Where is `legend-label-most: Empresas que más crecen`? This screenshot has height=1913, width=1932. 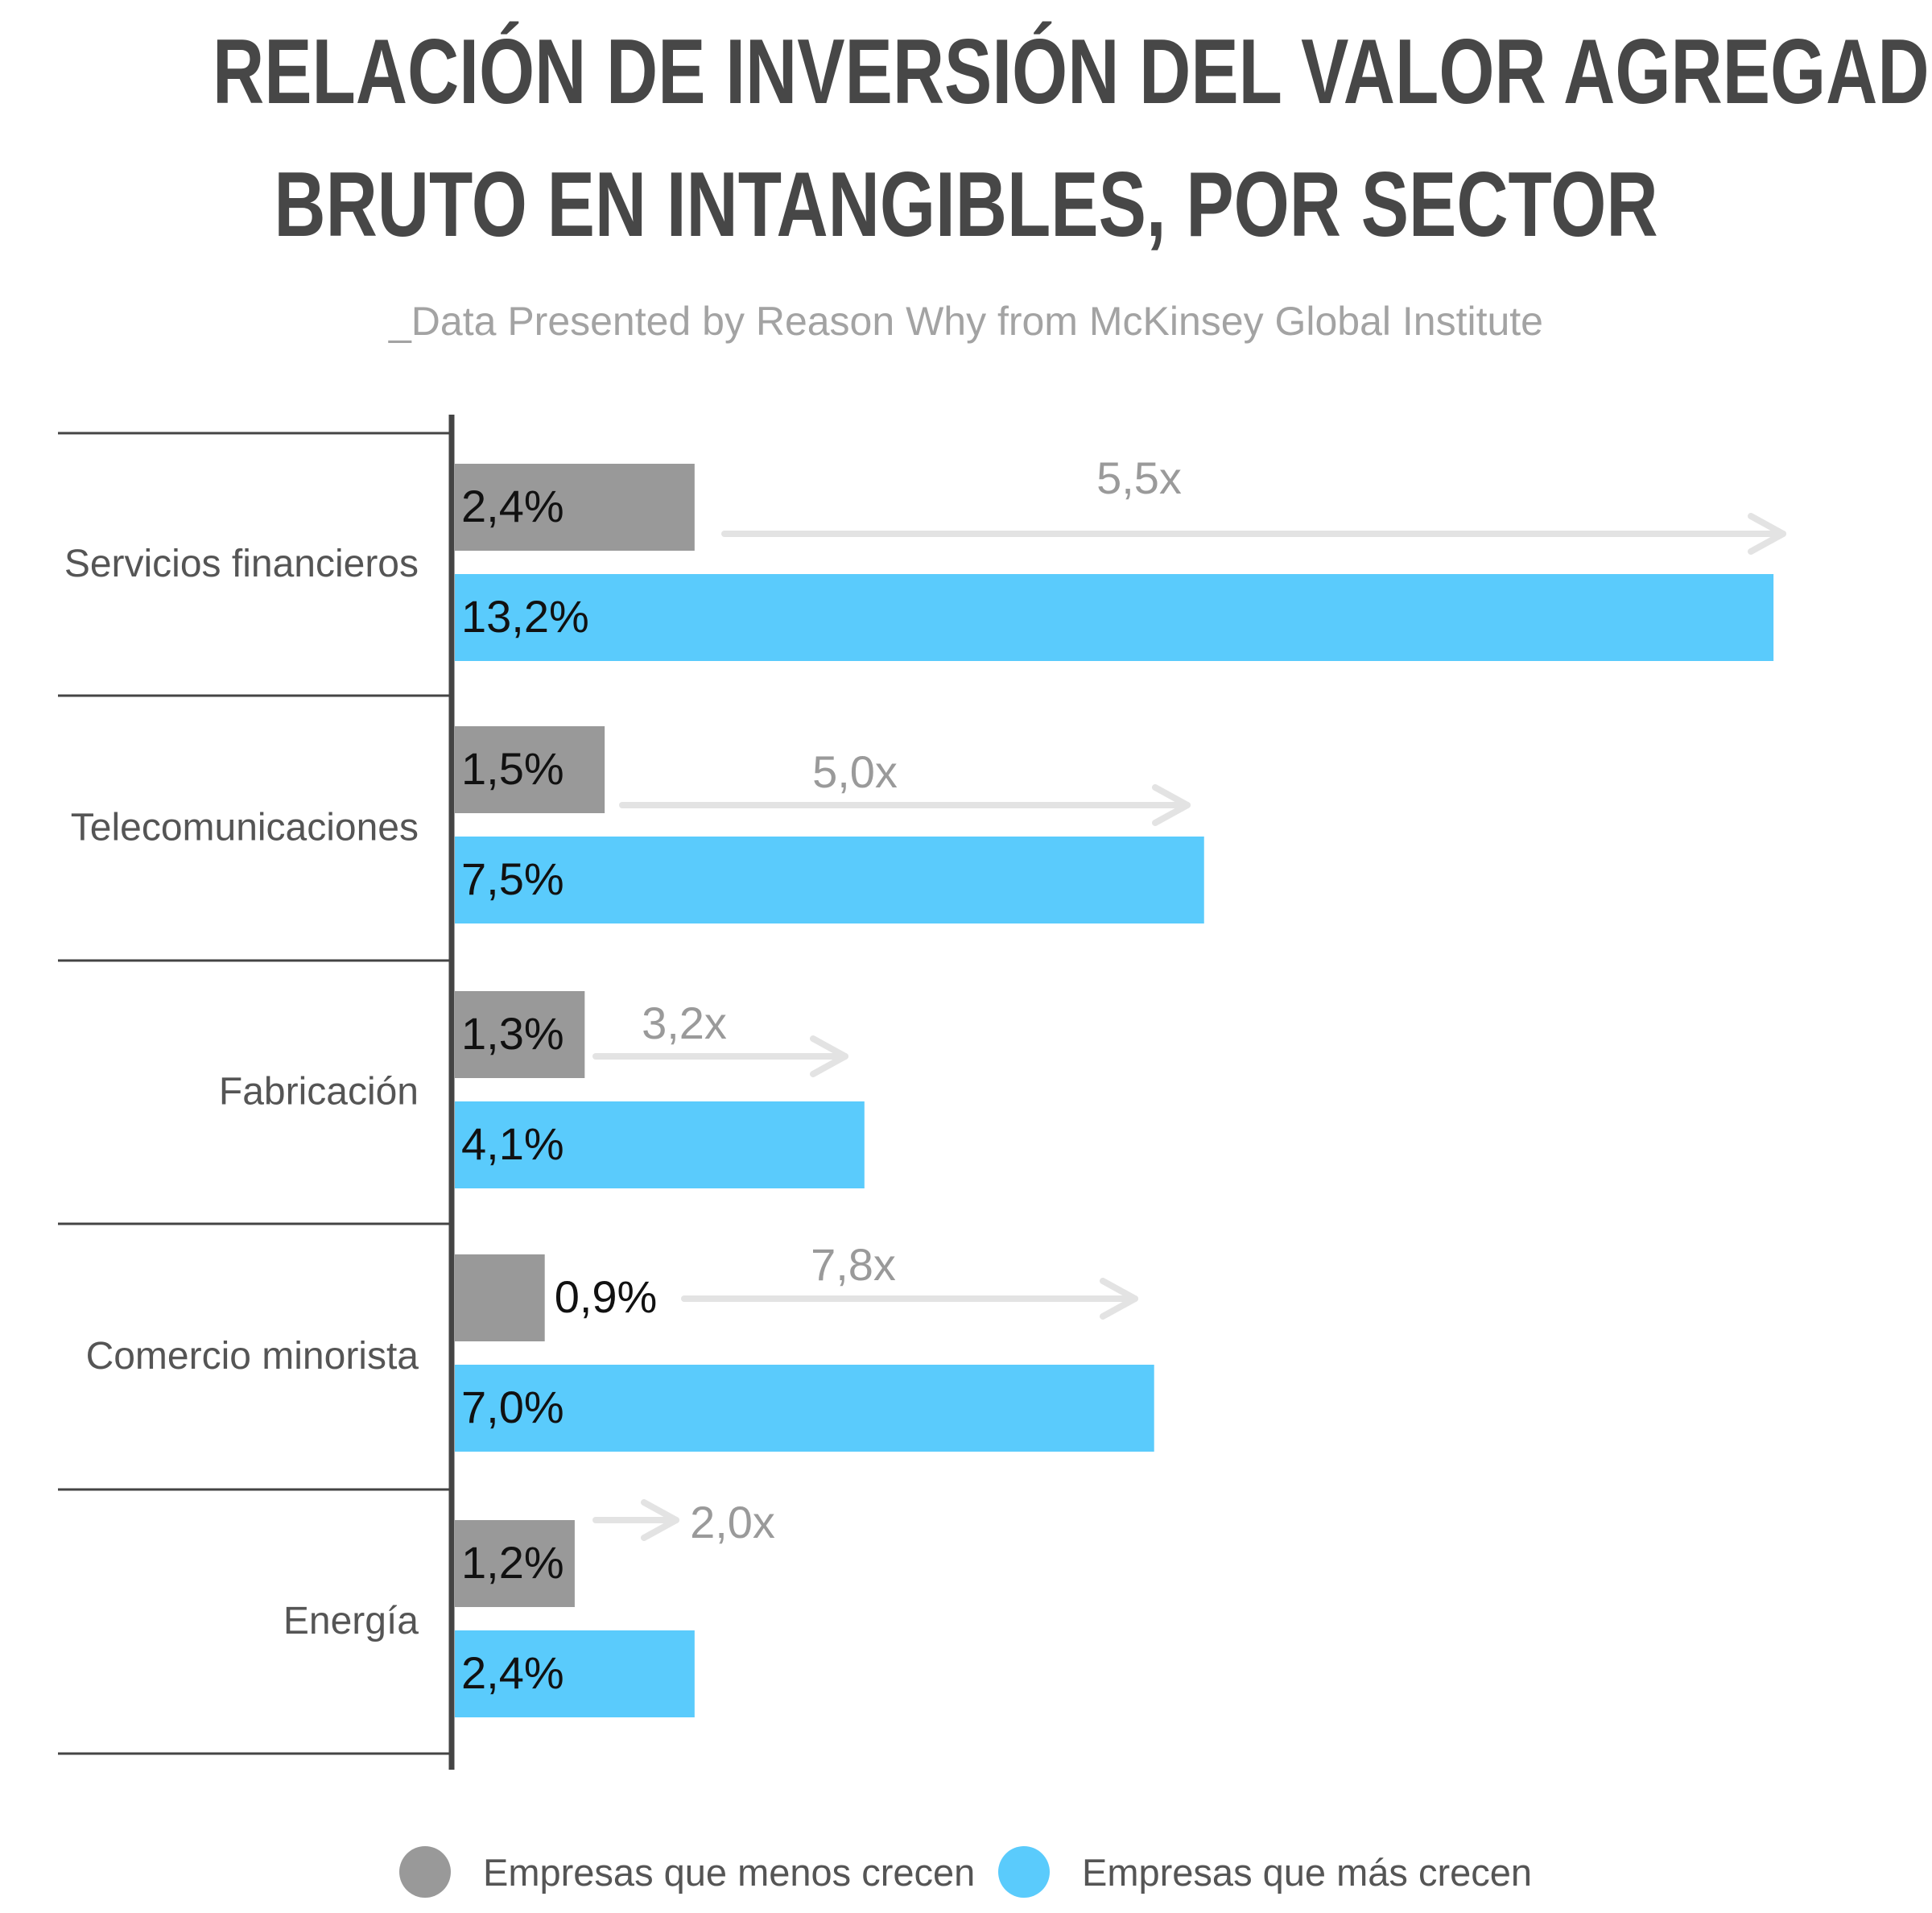 legend-label-most: Empresas que más crecen is located at coordinates (1307, 1872).